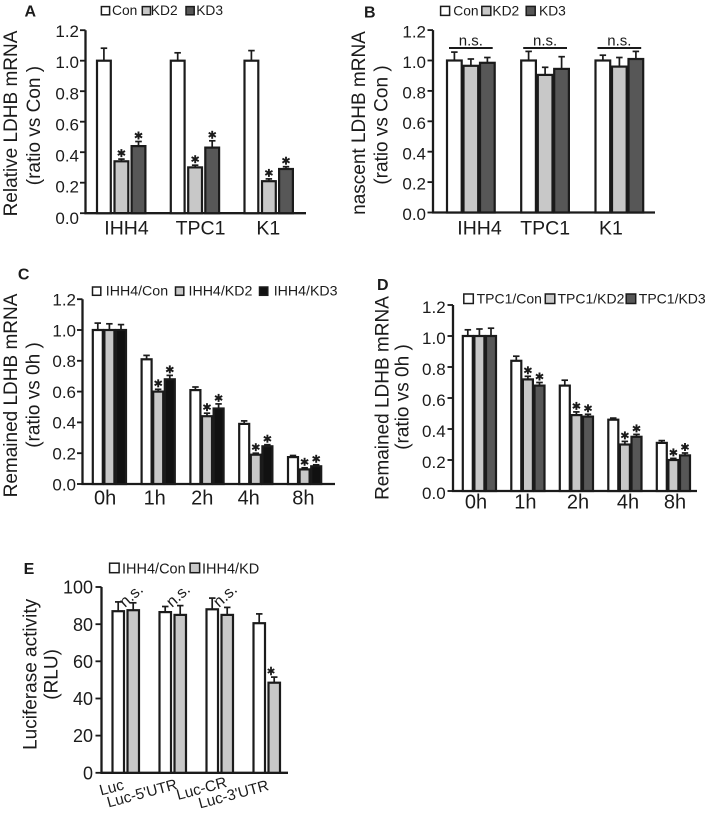 This screenshot has height=822, width=709. Describe the element at coordinates (83, 662) in the screenshot. I see `svg-text: 60` at that location.